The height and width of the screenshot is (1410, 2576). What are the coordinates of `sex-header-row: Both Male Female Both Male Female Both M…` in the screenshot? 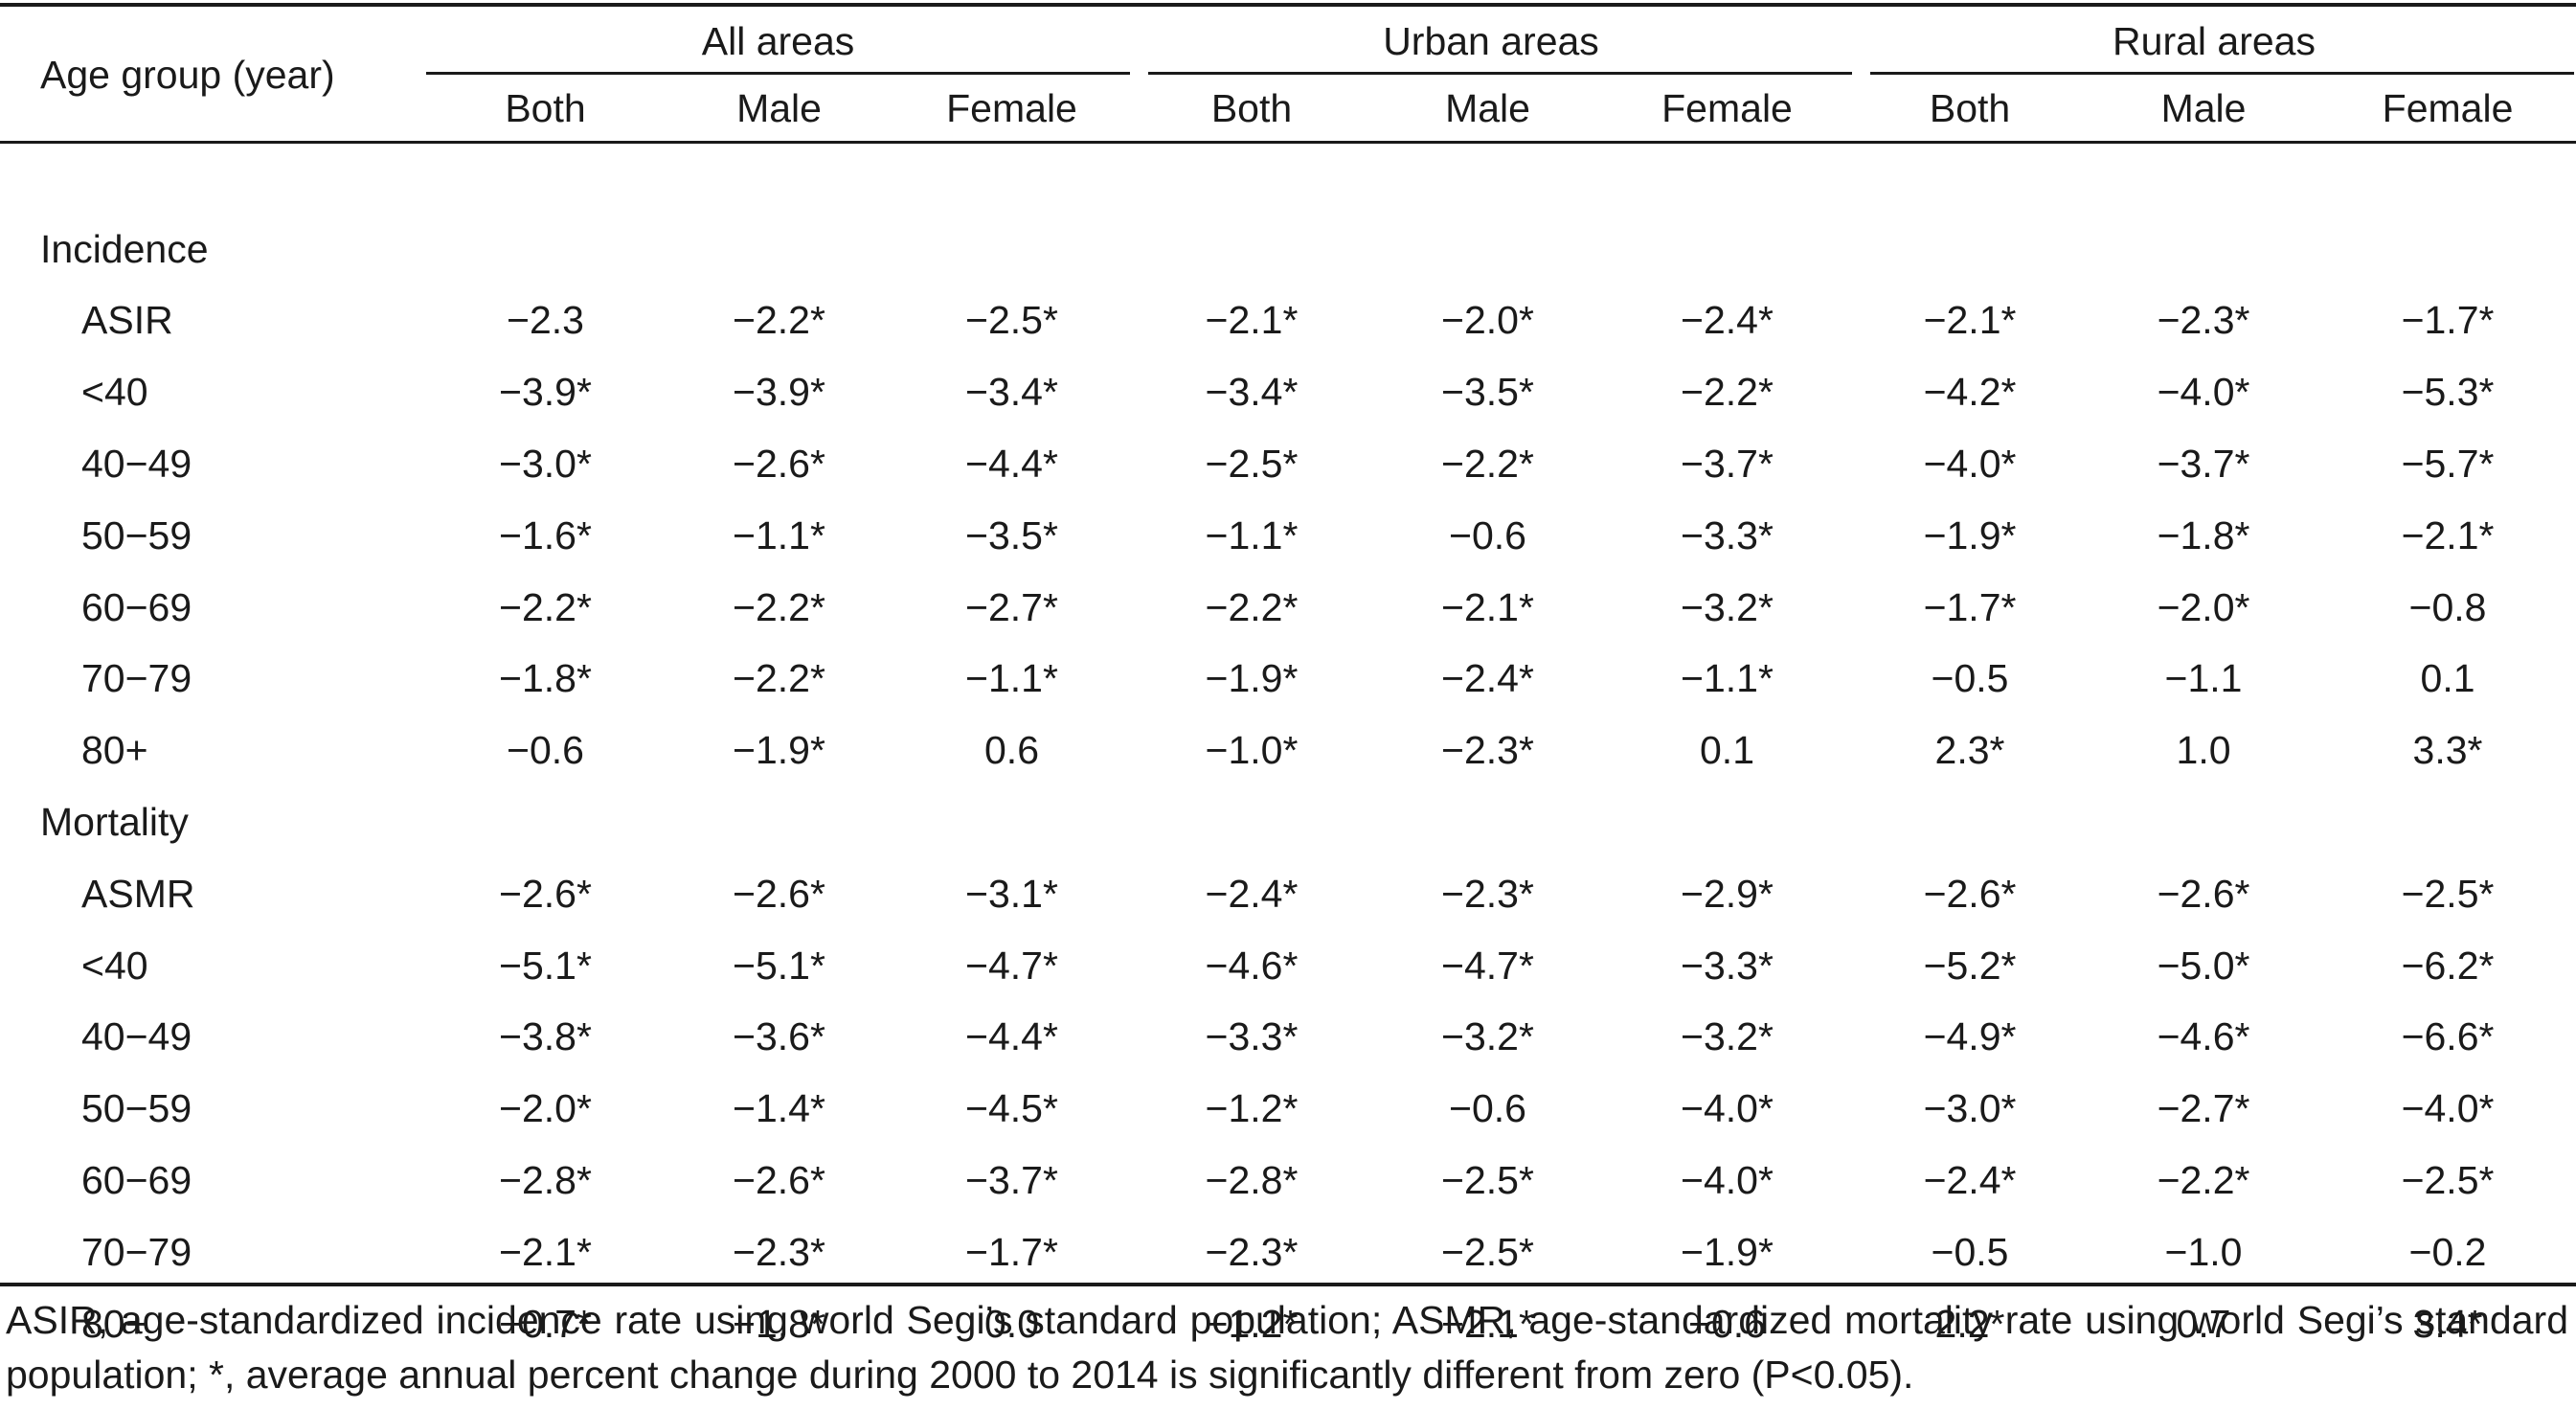 It's located at (1288, 108).